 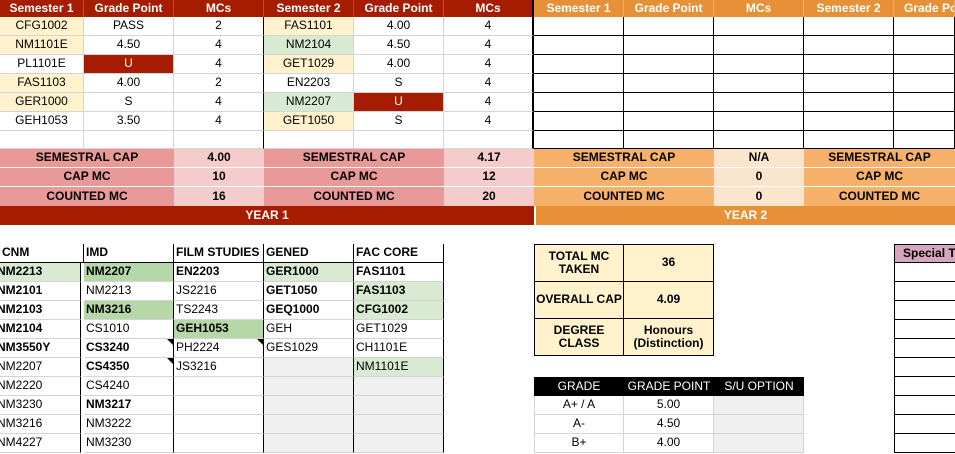 What do you see at coordinates (759, 158) in the screenshot?
I see `year2-sem1-cap-value: N/A` at bounding box center [759, 158].